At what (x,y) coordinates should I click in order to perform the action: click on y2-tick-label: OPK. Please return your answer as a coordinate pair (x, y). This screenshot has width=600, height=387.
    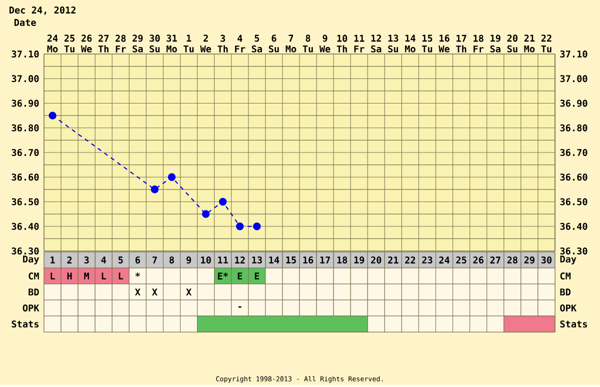
    Looking at the image, I should click on (568, 308).